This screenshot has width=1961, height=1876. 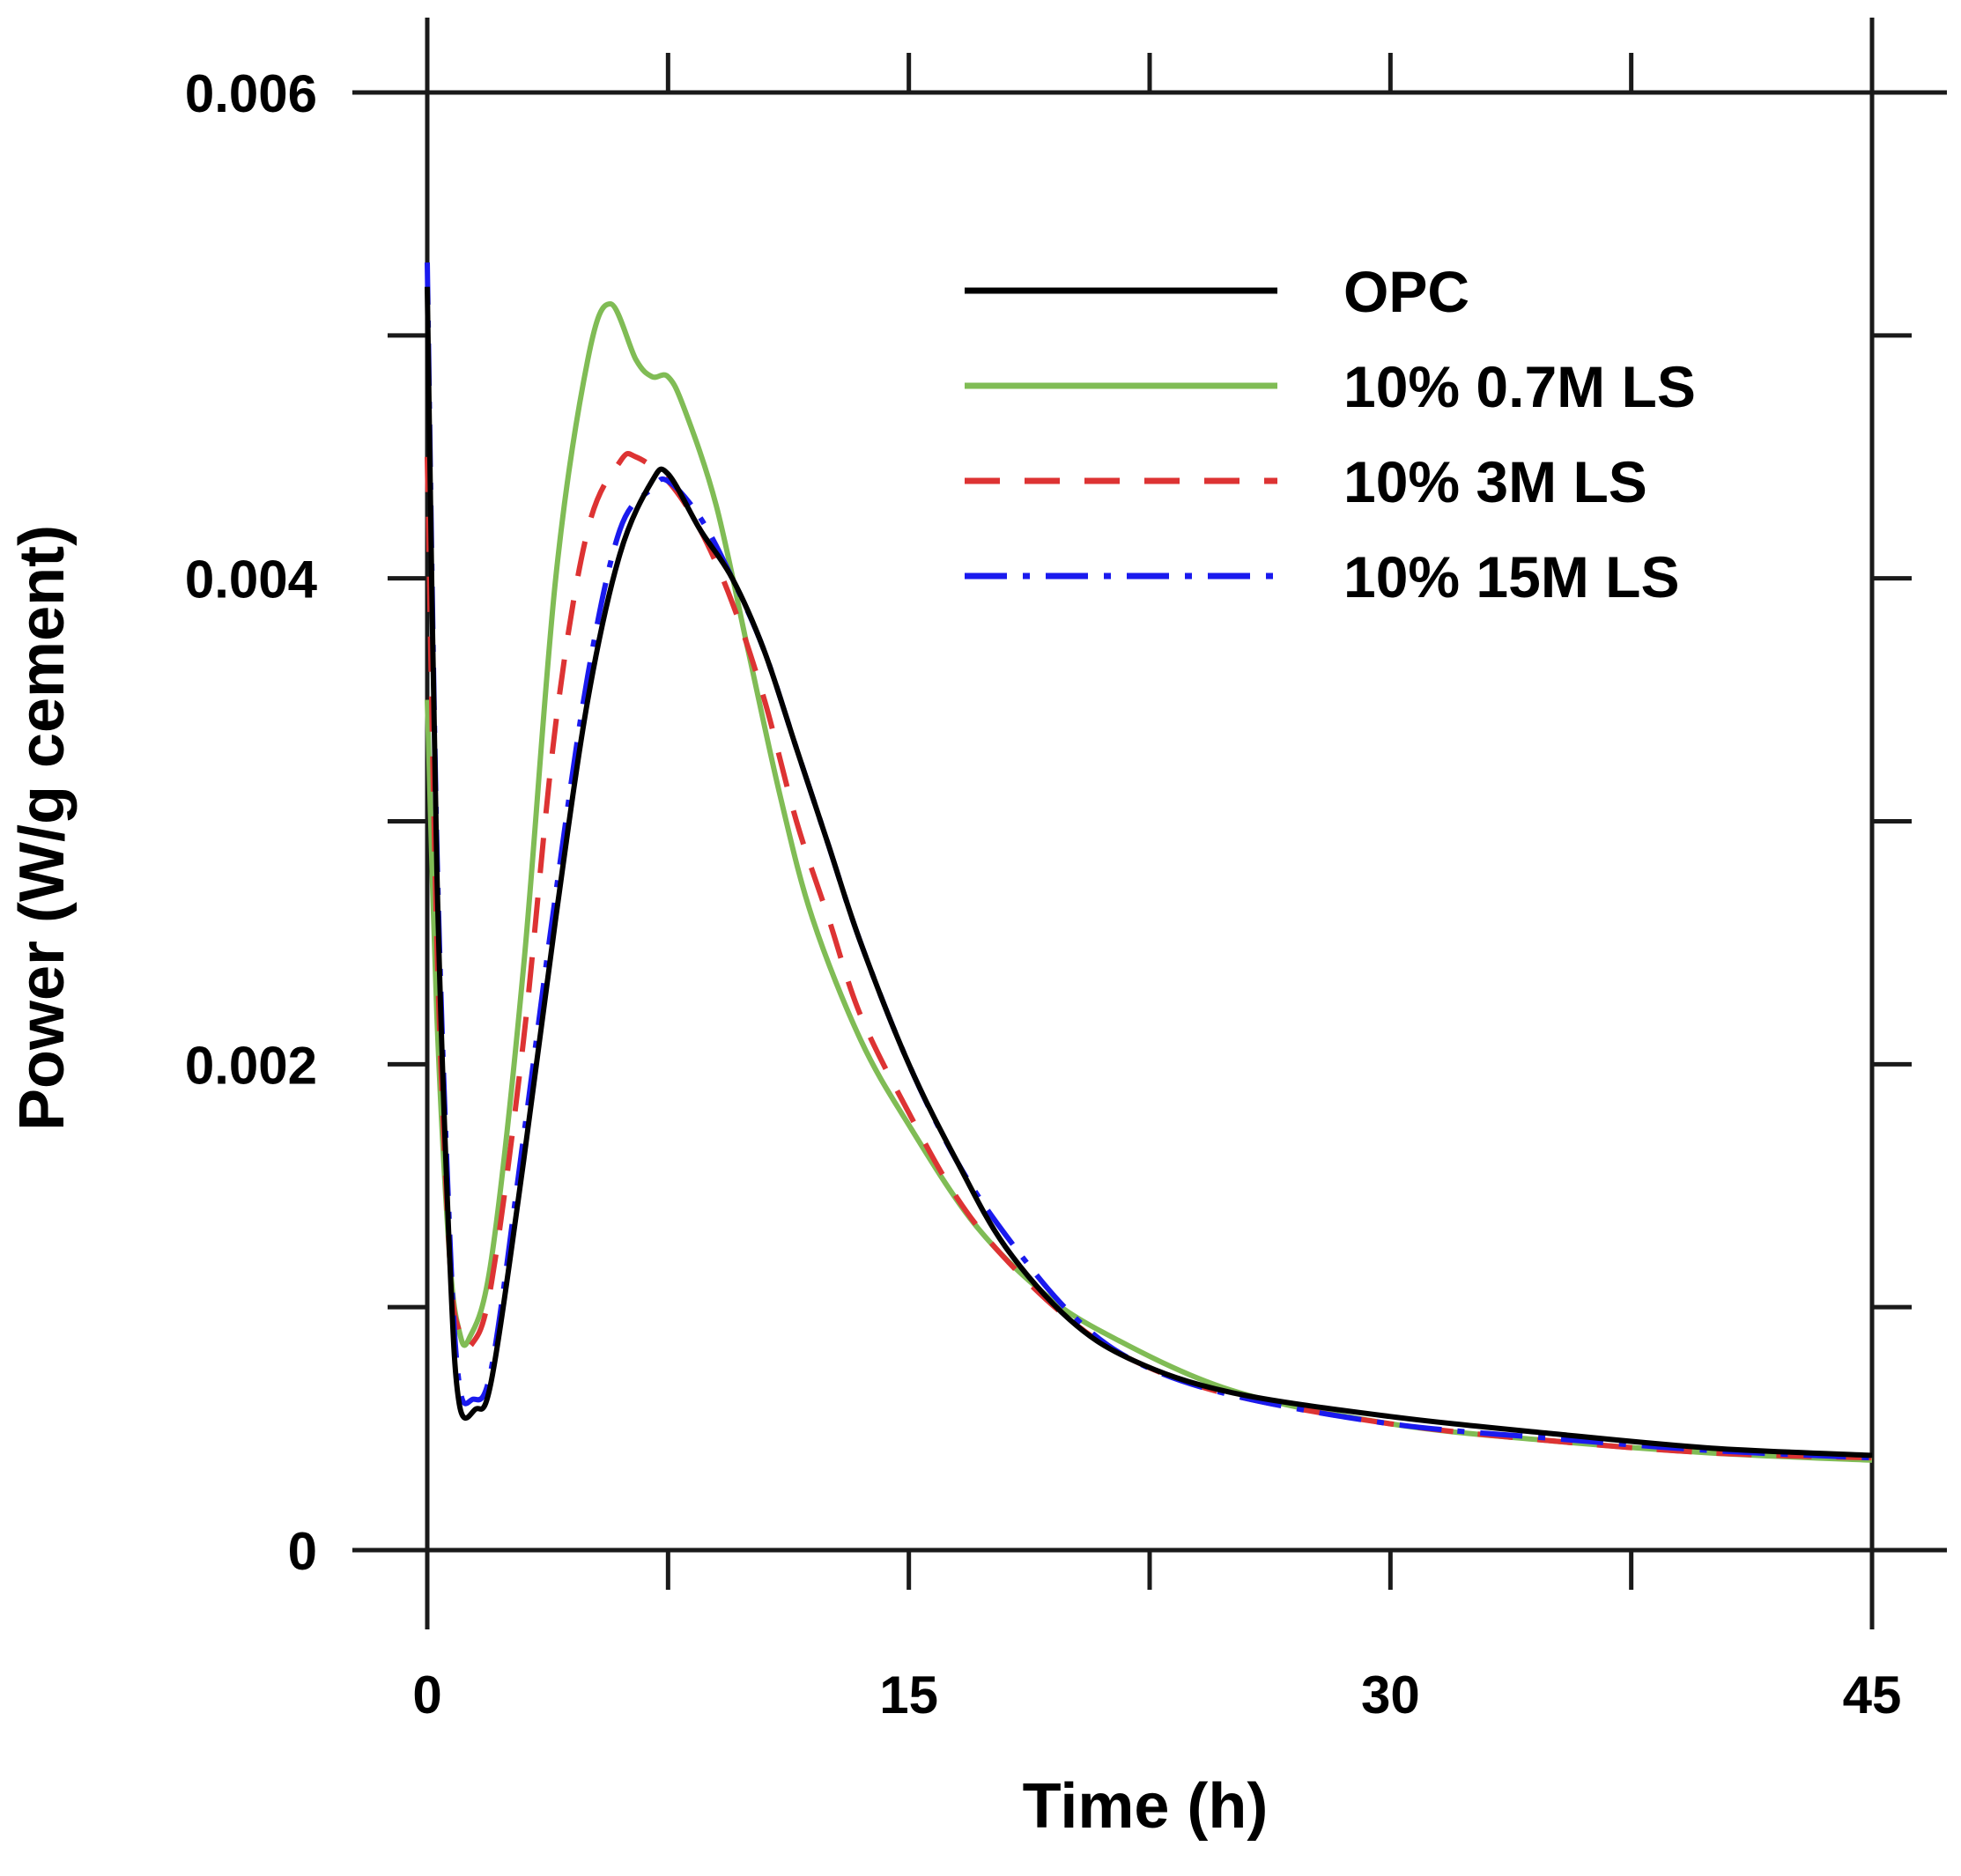 I want to click on x-tick-label: 30, so click(x=1390, y=1695).